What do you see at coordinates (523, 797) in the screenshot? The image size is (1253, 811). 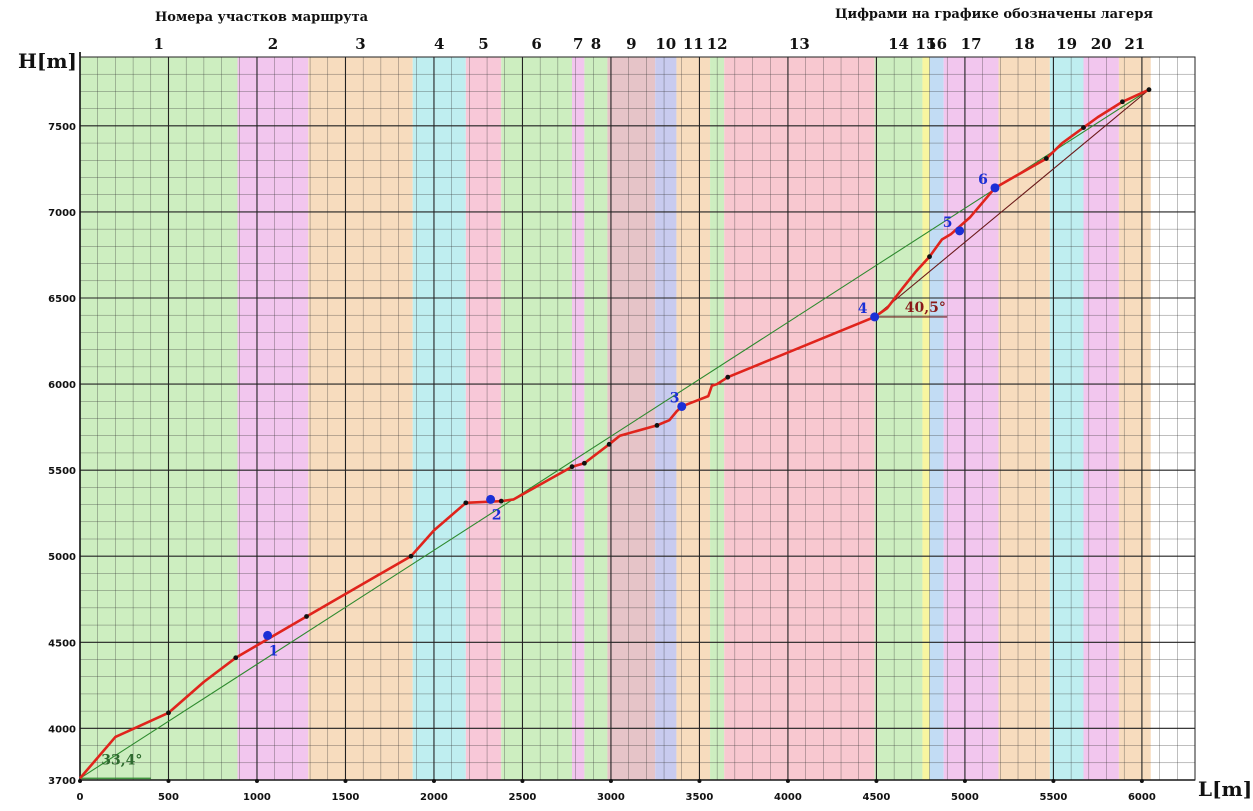 I see `x-tick-label: 2500` at bounding box center [523, 797].